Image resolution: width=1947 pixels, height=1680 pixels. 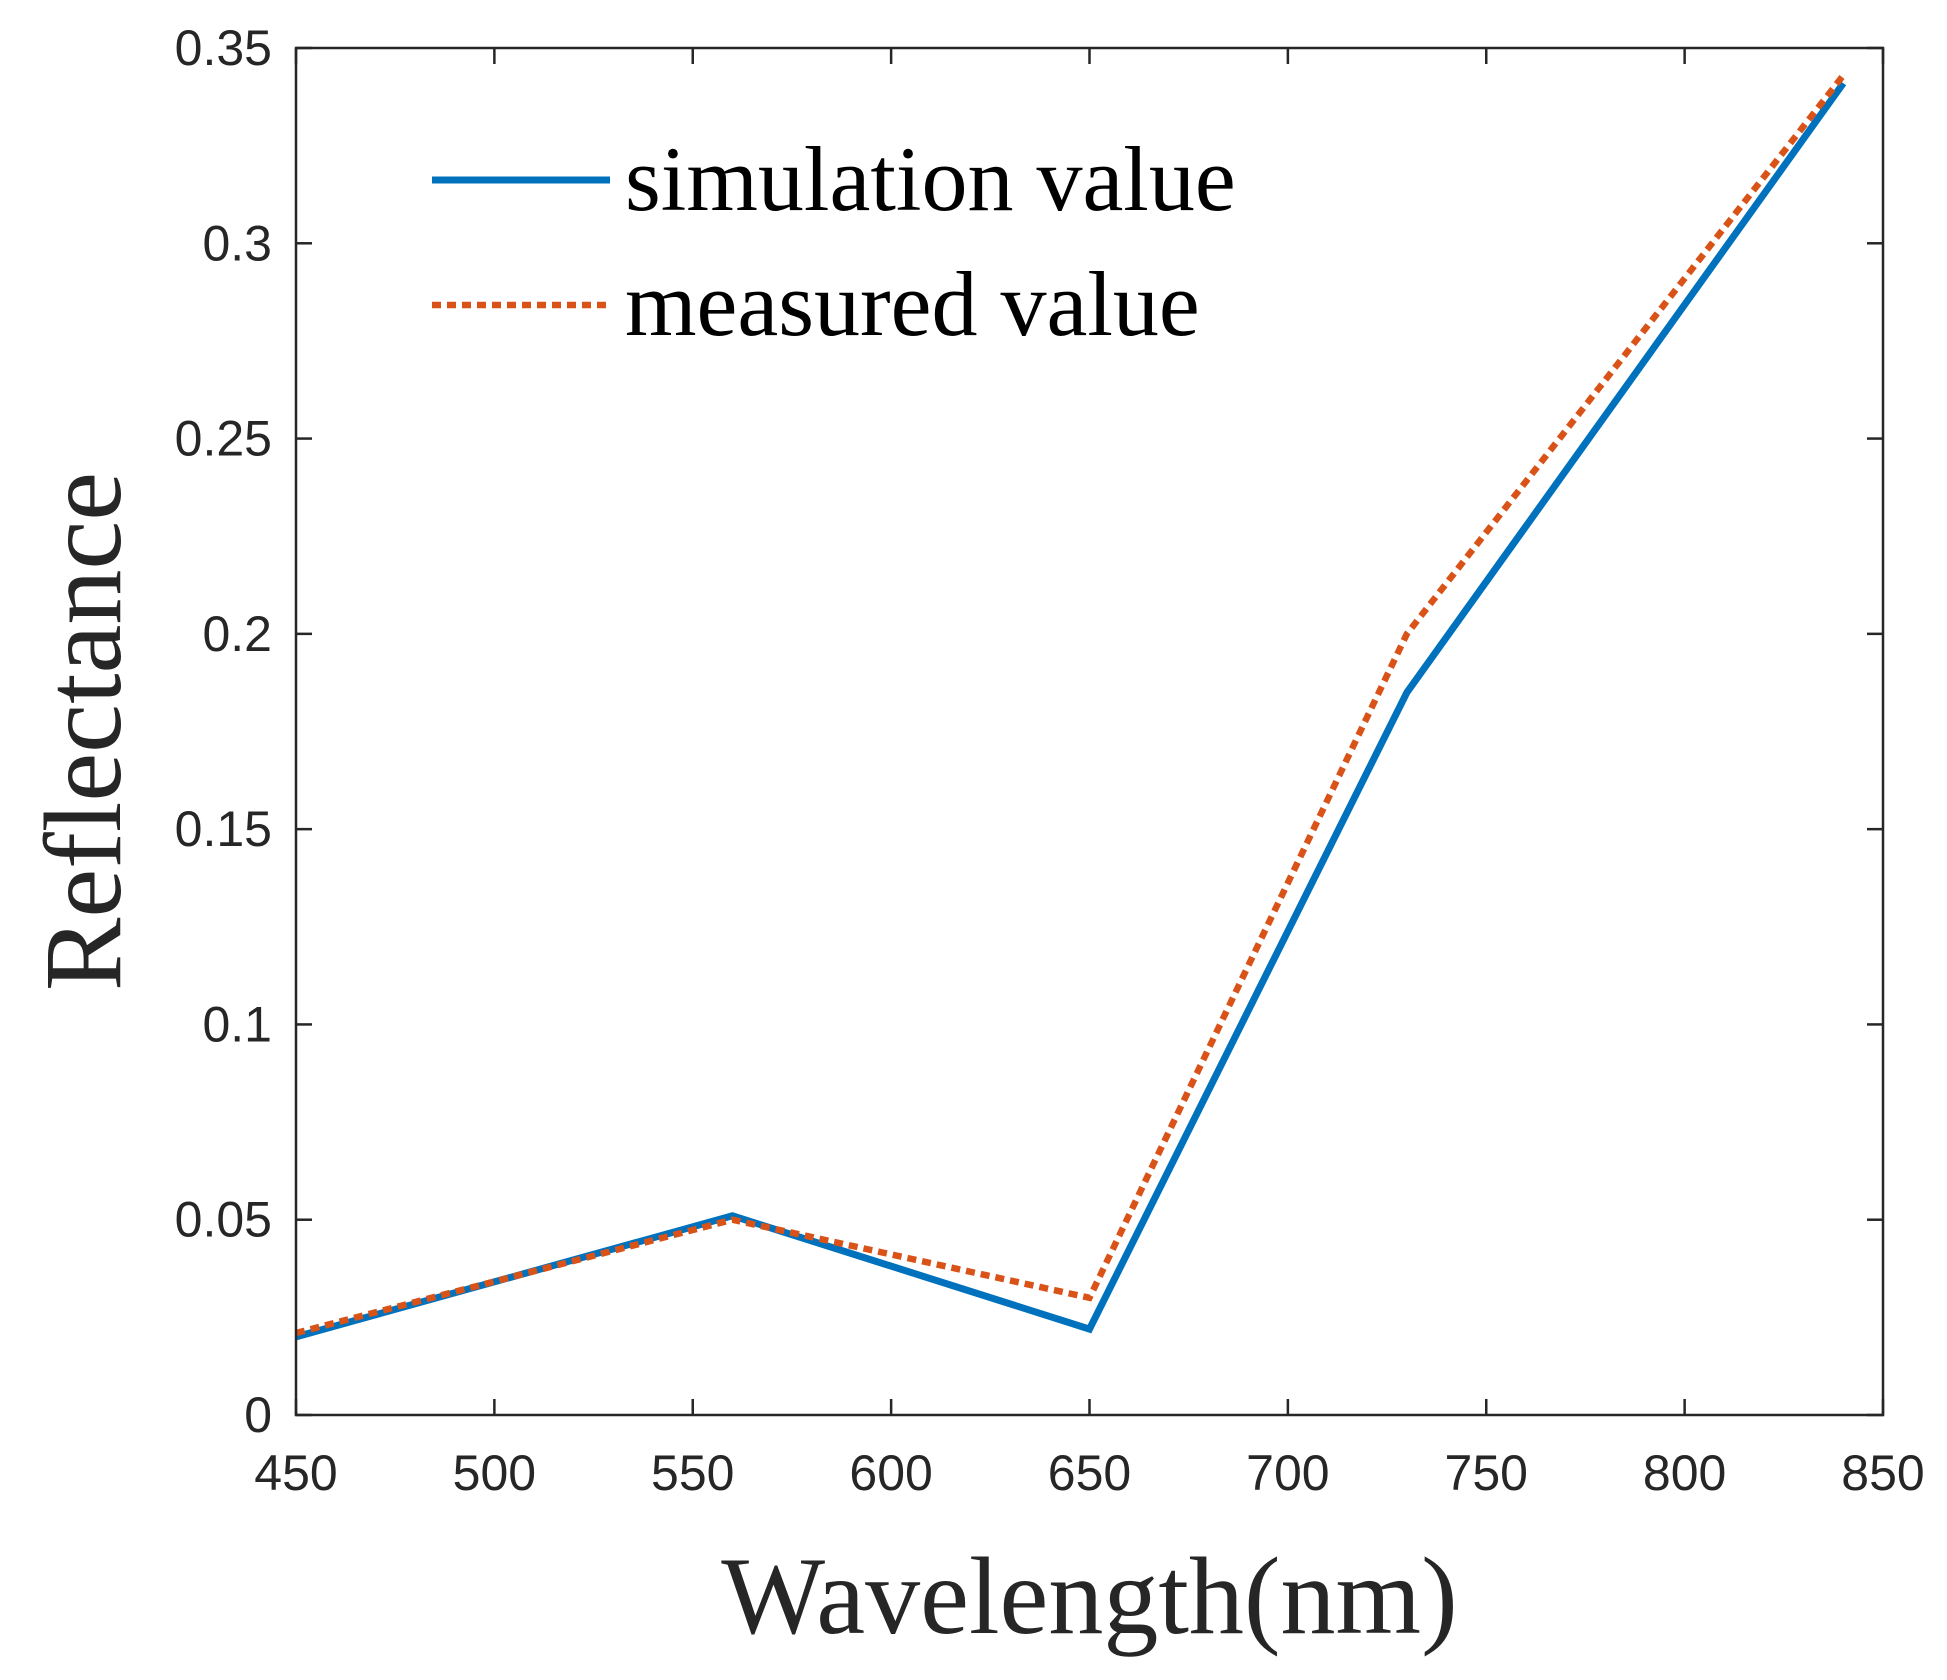 What do you see at coordinates (237, 1024) in the screenshot?
I see `y-tick-label: 0.1` at bounding box center [237, 1024].